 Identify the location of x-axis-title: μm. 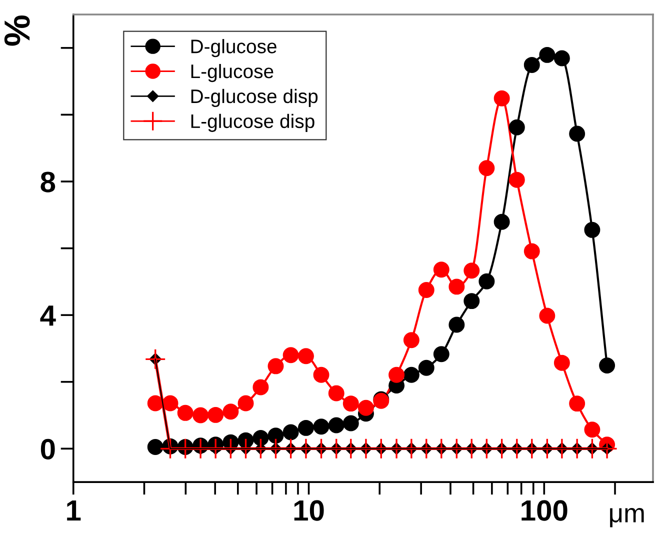
(627, 518).